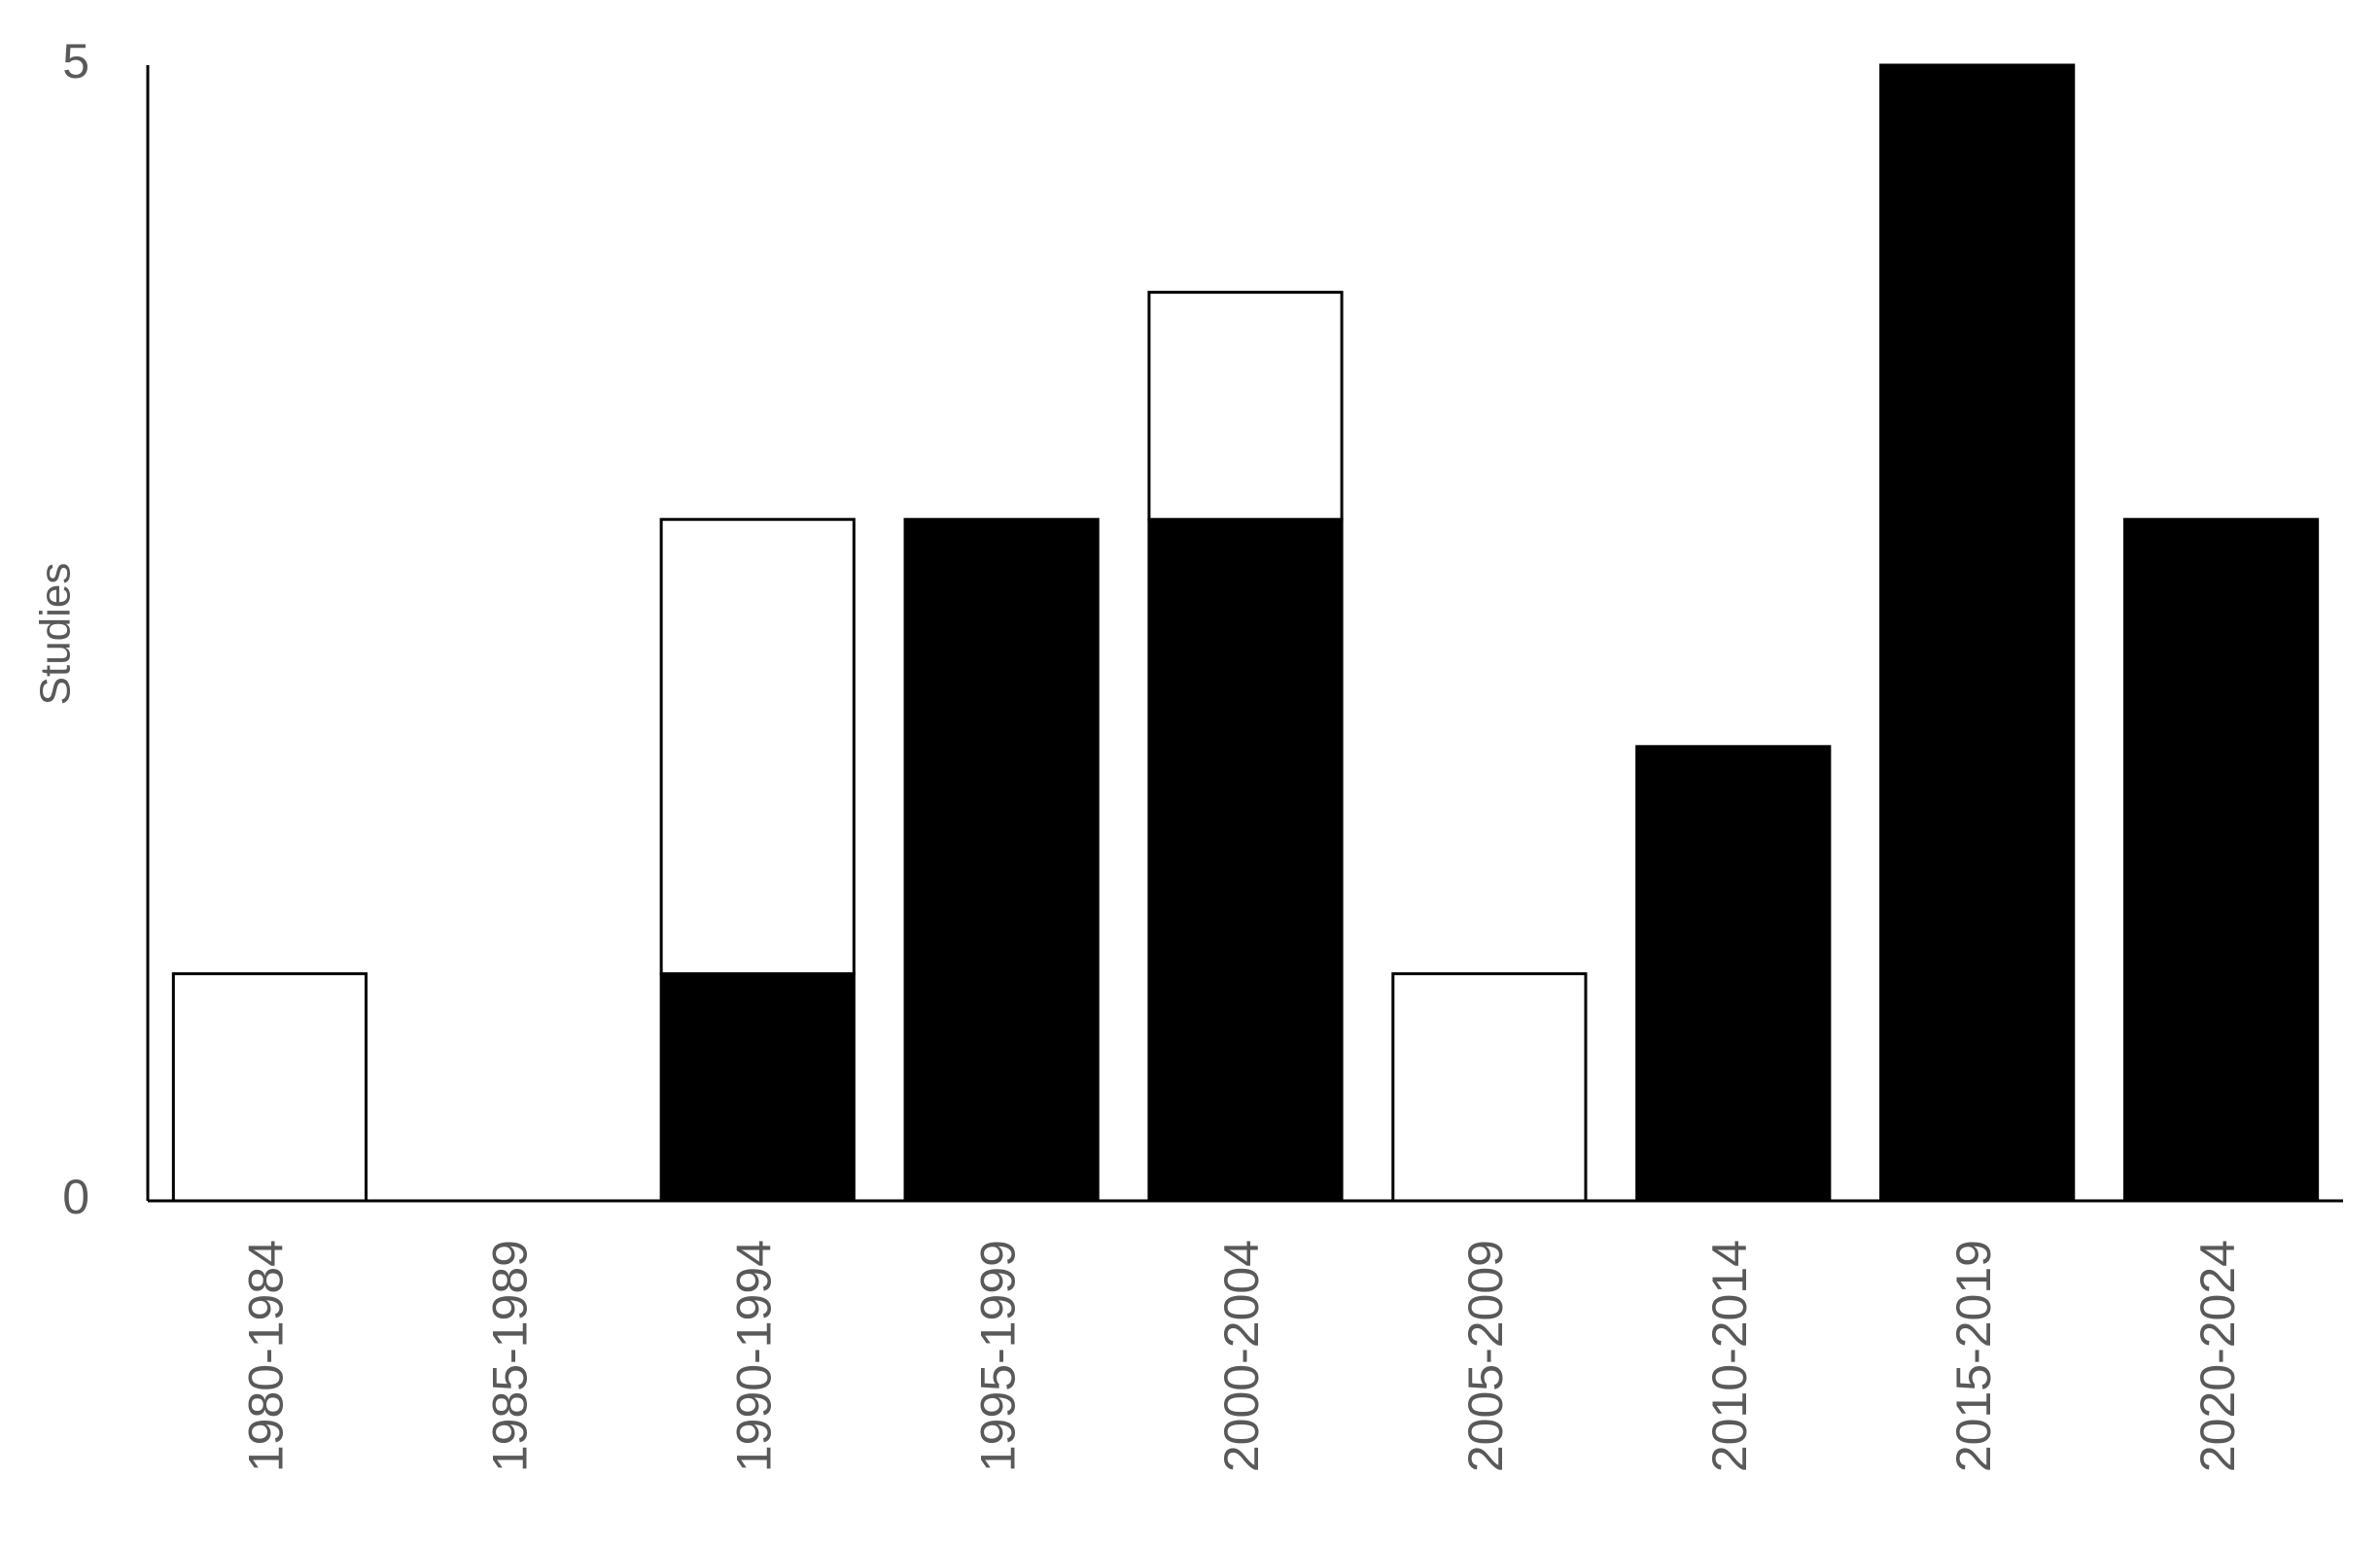 This screenshot has height=1546, width=2380. Describe the element at coordinates (1485, 1356) in the screenshot. I see `x-tick-label: 2005-2009` at that location.